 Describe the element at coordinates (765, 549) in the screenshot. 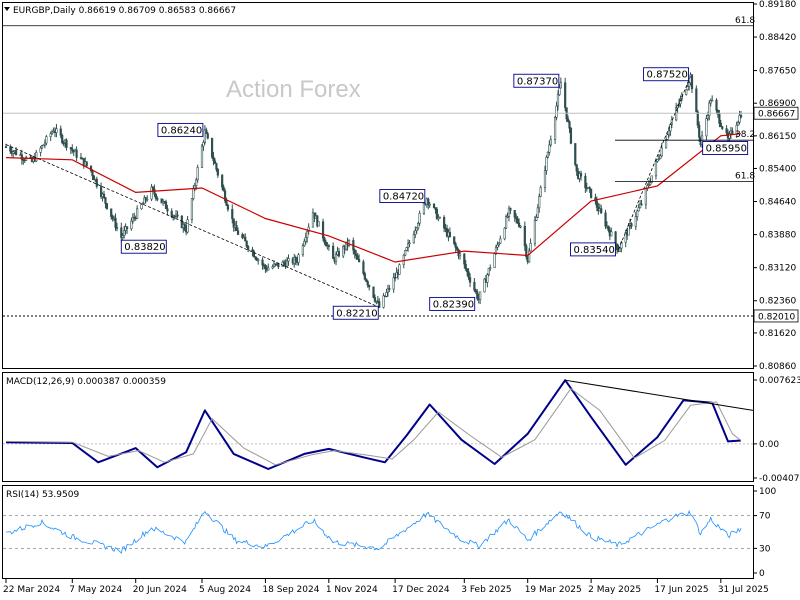

I see `rsi-tick-label: 30` at that location.